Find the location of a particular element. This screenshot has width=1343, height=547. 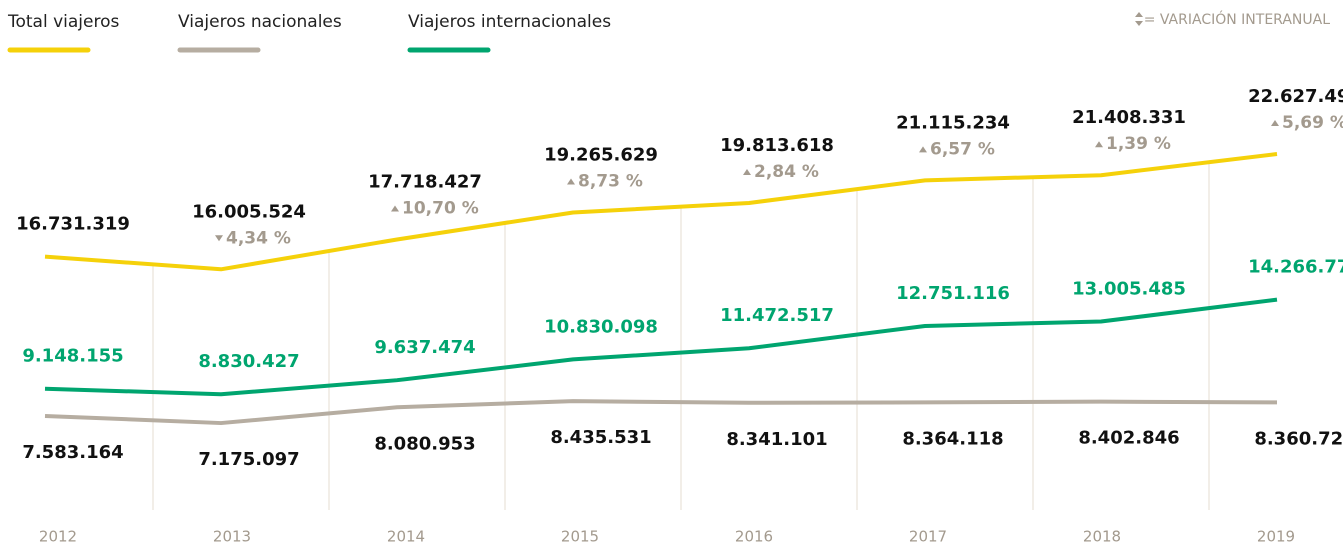

change-annotation: 10,70 % is located at coordinates (435, 208).